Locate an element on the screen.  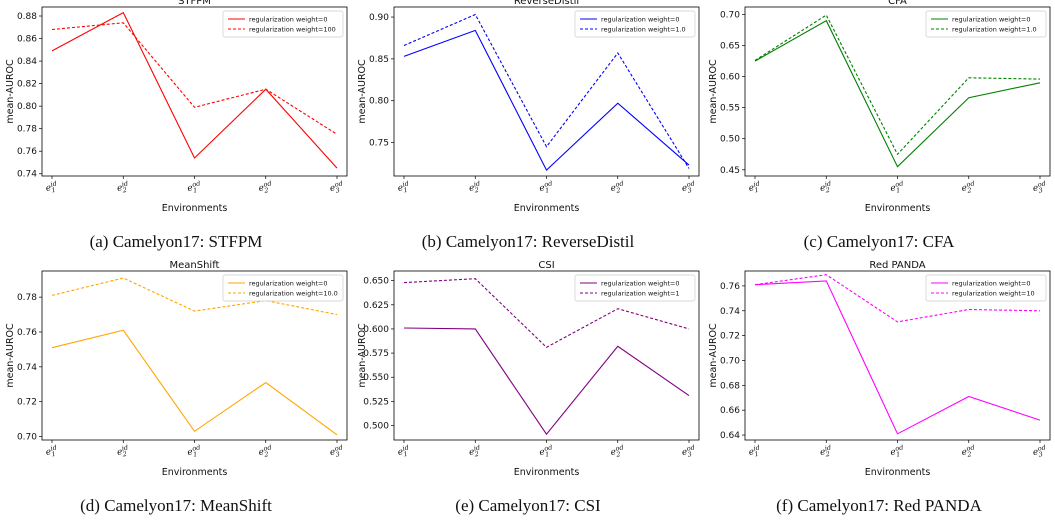
csi-legend-label: regularization weight=1 is located at coordinates (640, 293).